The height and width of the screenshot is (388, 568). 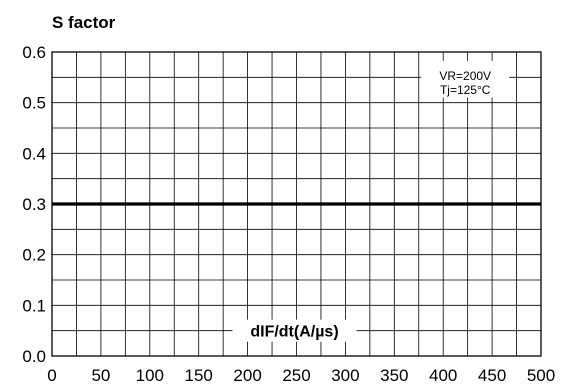 I want to click on conditions-annotation: VR=200V Tj=125°C, so click(x=465, y=79).